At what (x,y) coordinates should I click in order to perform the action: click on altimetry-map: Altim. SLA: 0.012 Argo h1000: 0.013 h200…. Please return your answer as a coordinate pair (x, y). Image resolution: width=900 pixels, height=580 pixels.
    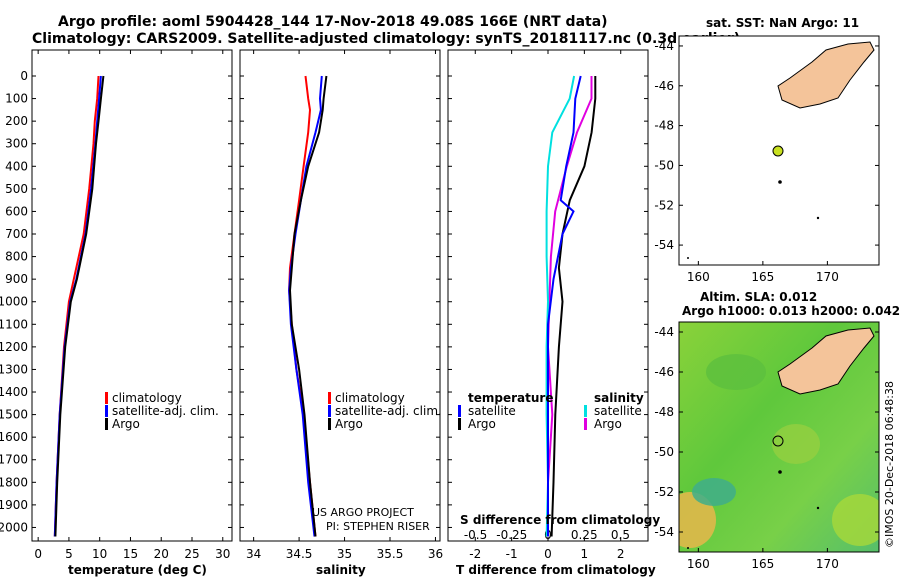
    Looking at the image, I should click on (777, 430).